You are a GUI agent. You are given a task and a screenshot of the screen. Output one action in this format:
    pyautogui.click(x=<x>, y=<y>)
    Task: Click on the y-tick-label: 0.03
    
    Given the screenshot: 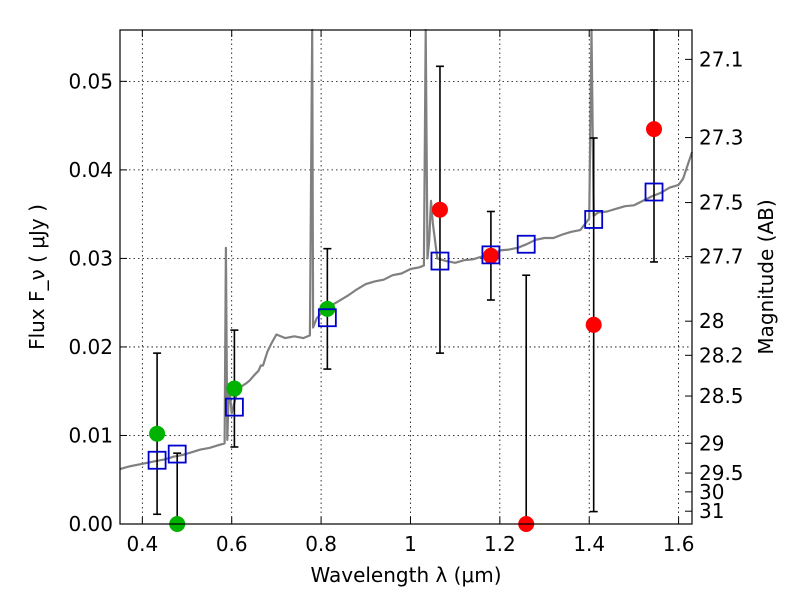 What is the action you would take?
    pyautogui.click(x=90, y=258)
    